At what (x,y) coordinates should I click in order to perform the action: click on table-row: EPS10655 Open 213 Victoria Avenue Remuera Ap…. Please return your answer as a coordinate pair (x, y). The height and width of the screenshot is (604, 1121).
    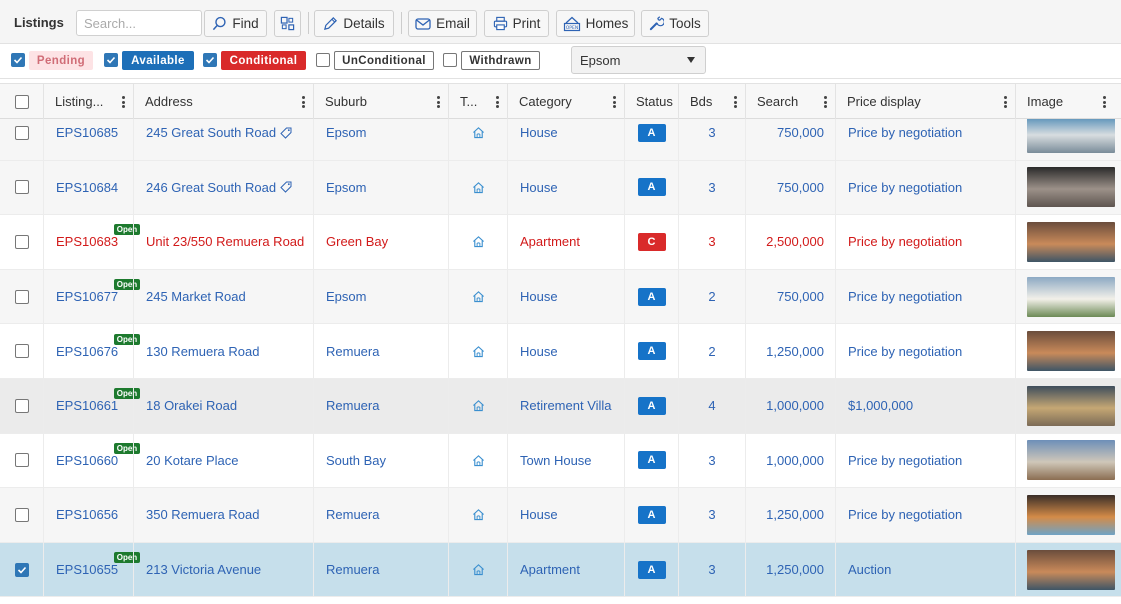
    Looking at the image, I should click on (560, 570).